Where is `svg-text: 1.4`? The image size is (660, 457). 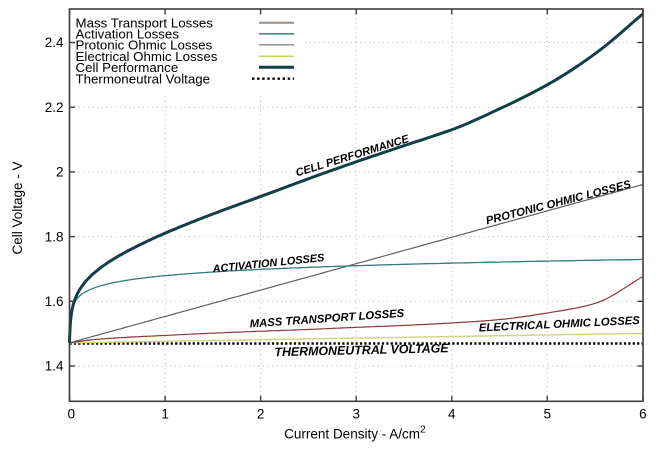
svg-text: 1.4 is located at coordinates (54, 366).